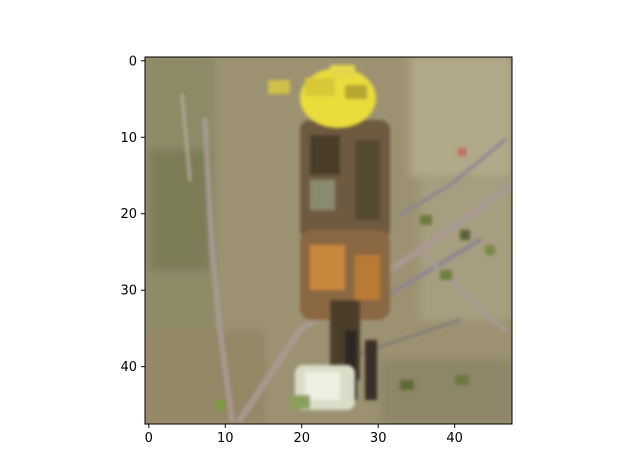 The width and height of the screenshot is (640, 476). What do you see at coordinates (225, 438) in the screenshot?
I see `x-tick-label: 10` at bounding box center [225, 438].